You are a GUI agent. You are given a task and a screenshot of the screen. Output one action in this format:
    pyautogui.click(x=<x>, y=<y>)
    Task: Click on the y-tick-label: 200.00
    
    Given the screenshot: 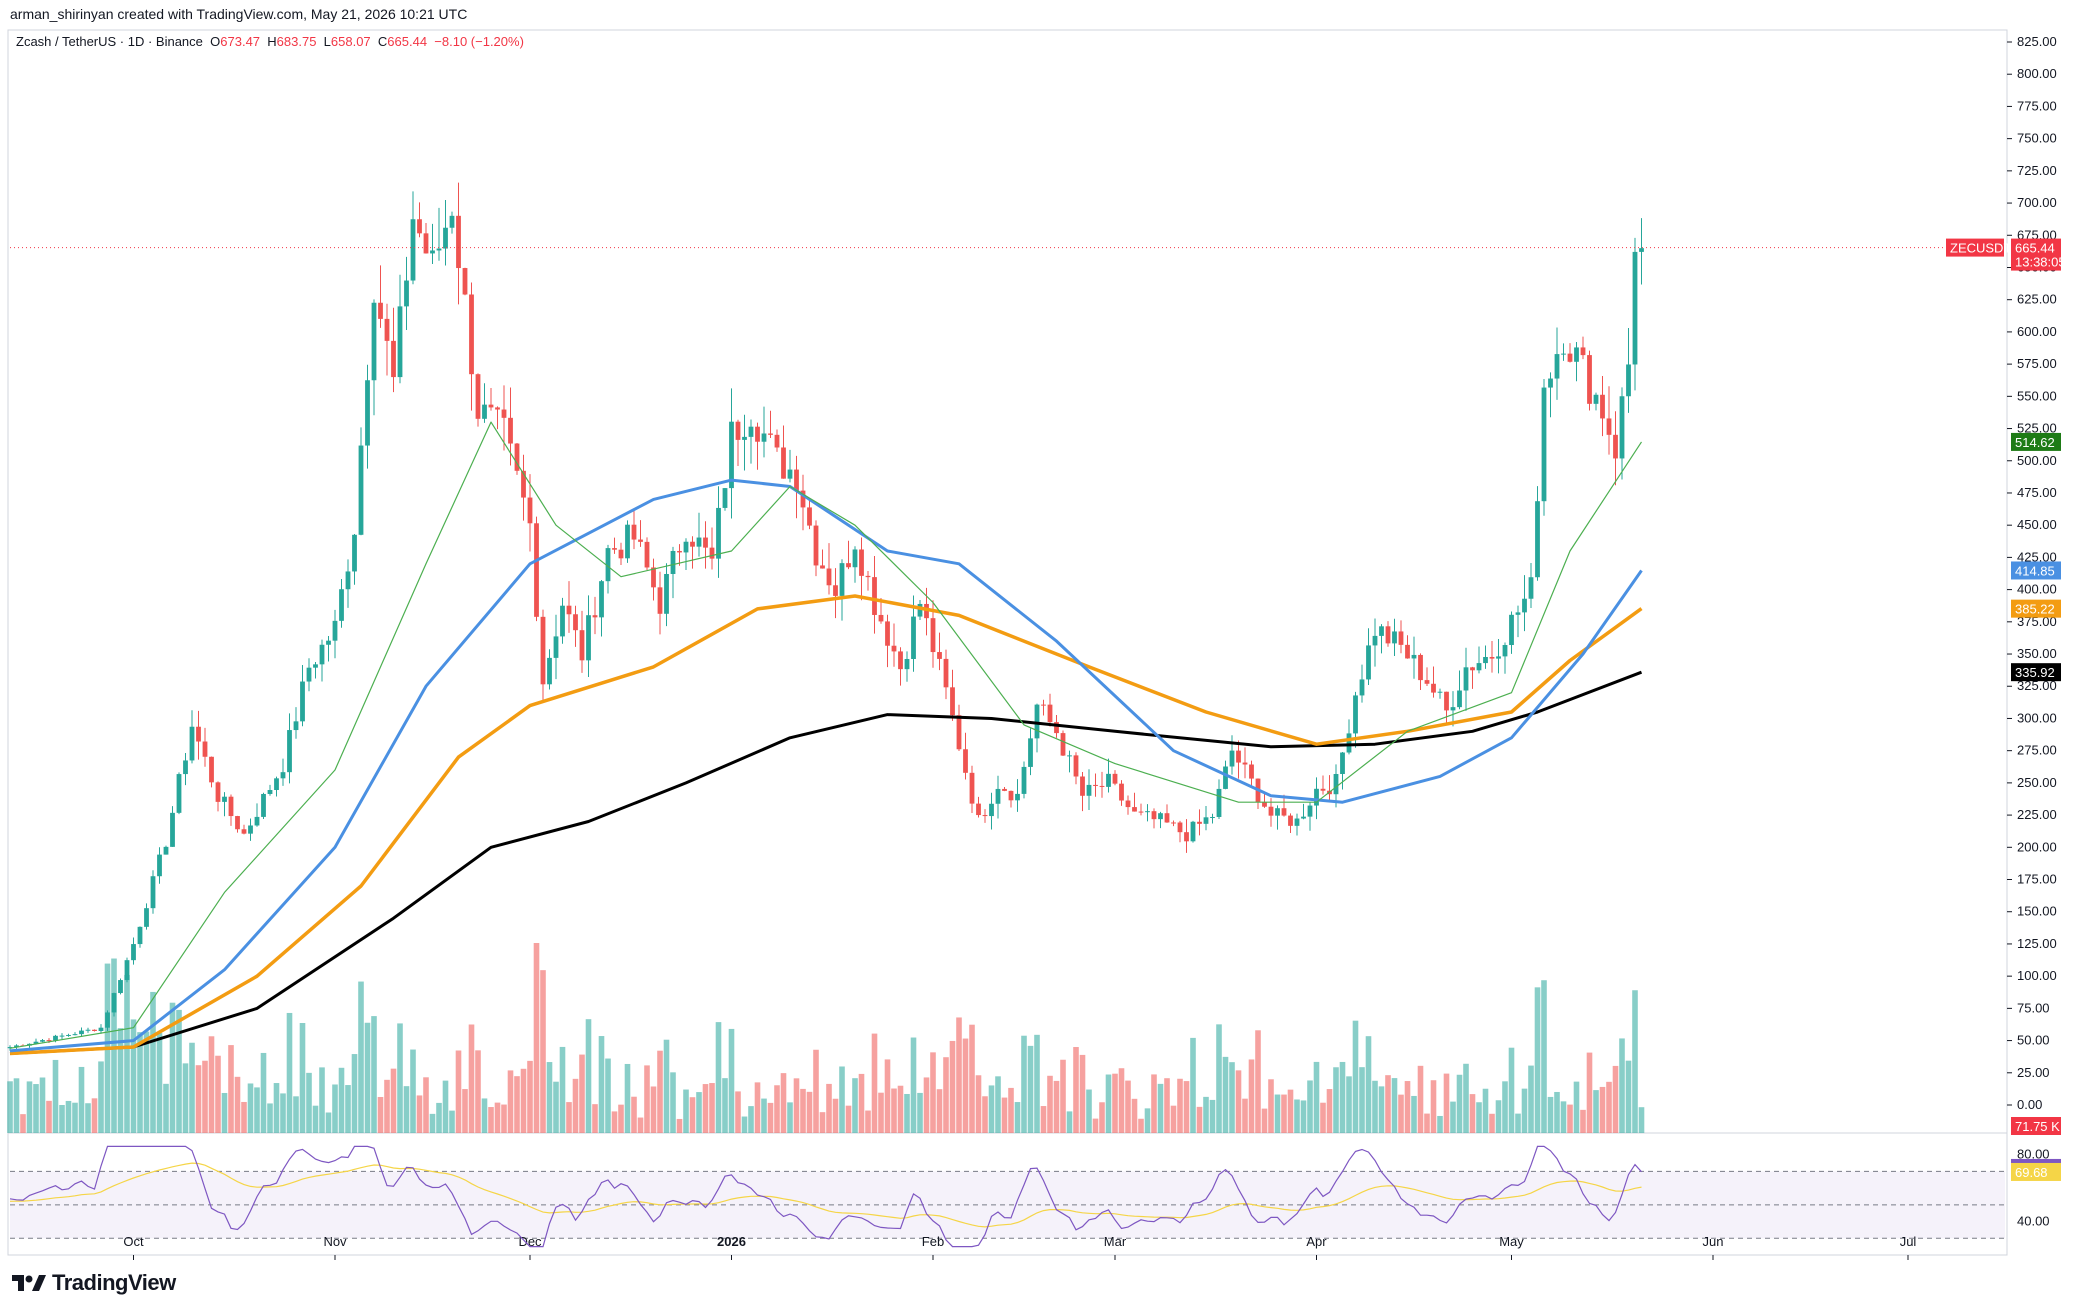 What is the action you would take?
    pyautogui.click(x=2037, y=846)
    